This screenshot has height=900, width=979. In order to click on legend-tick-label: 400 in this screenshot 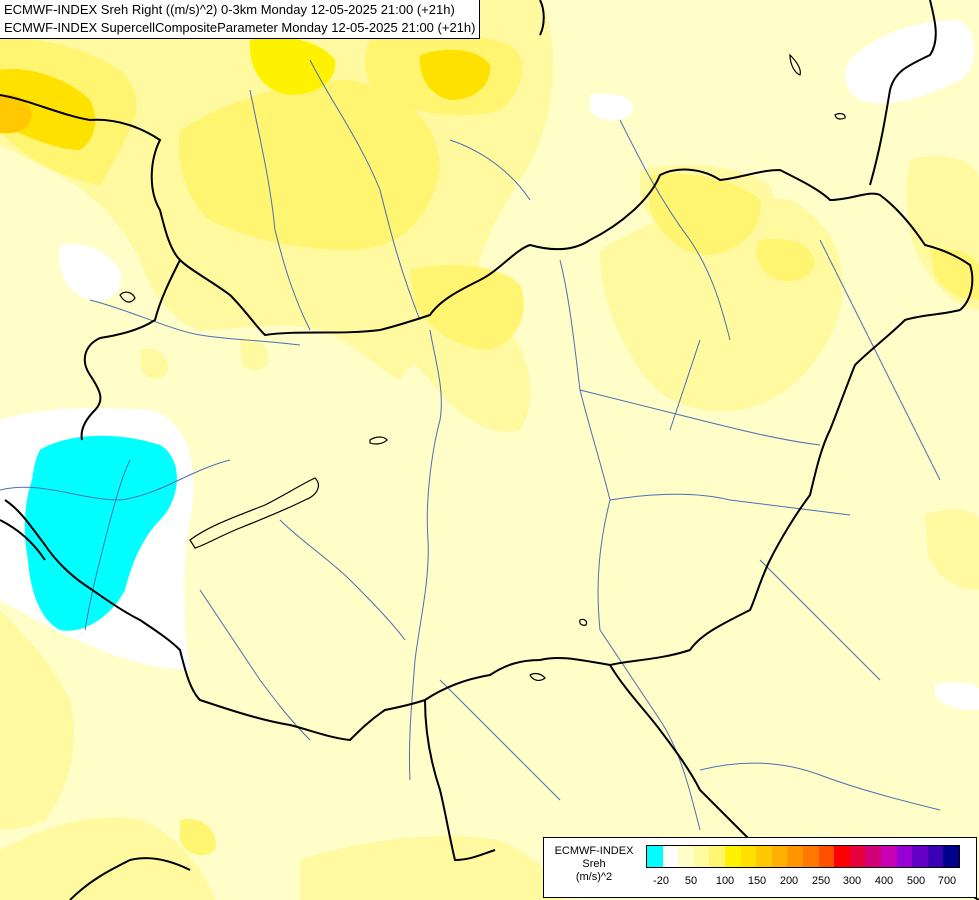, I will do `click(884, 881)`.